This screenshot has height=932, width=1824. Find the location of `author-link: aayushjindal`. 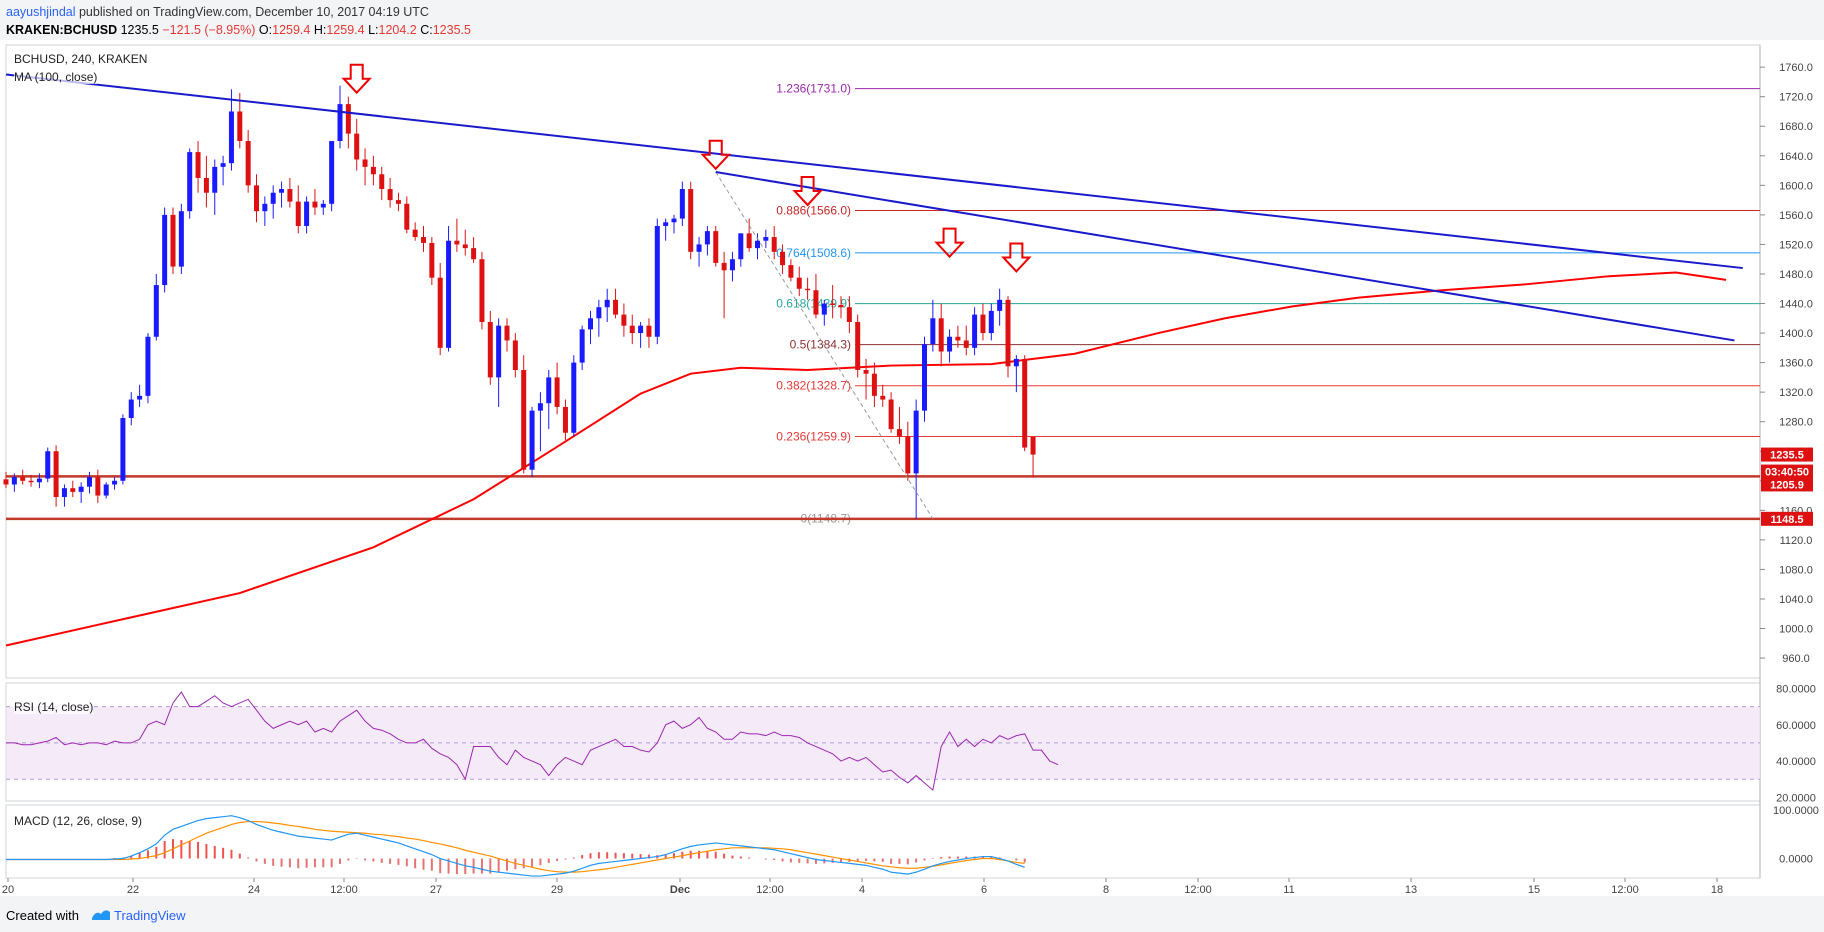

author-link: aayushjindal is located at coordinates (41, 12).